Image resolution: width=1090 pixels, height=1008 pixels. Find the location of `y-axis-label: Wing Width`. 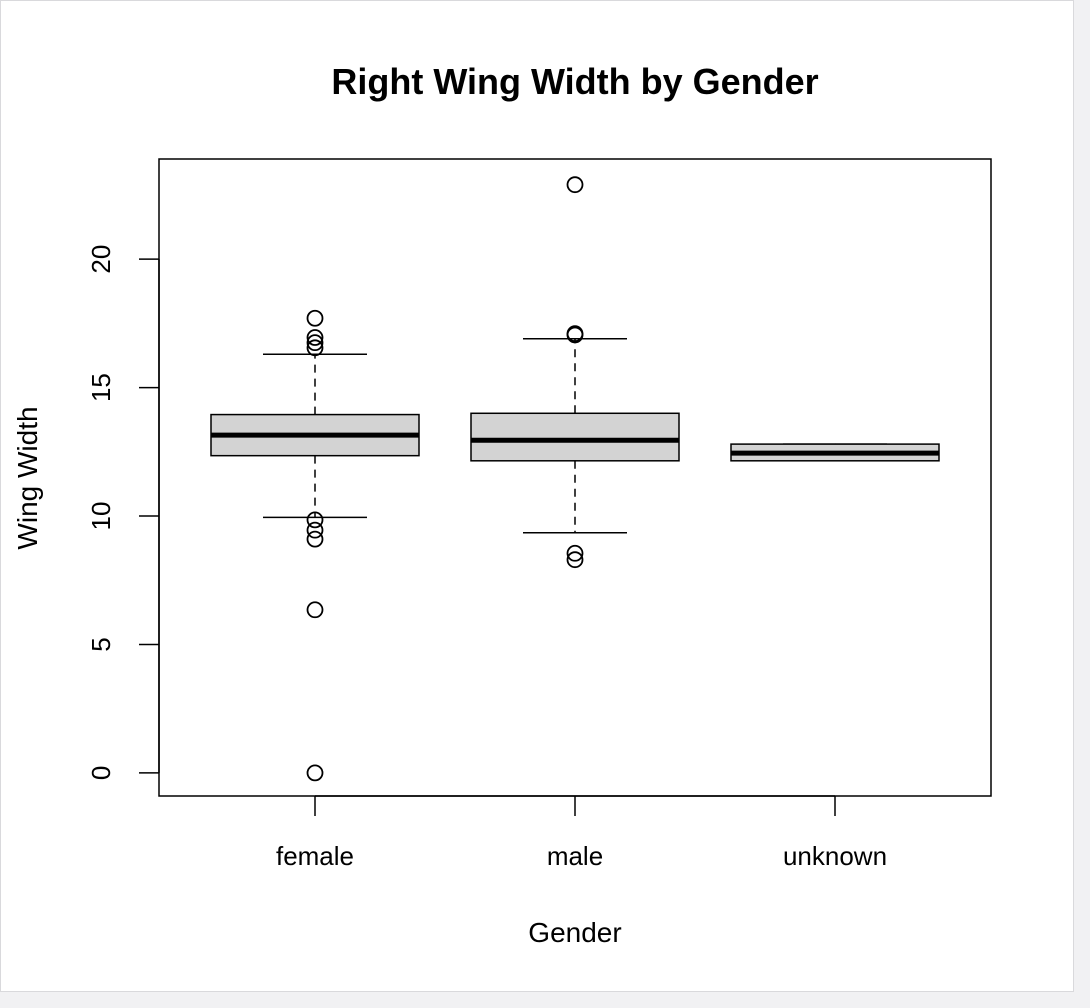

y-axis-label: Wing Width is located at coordinates (27, 477).